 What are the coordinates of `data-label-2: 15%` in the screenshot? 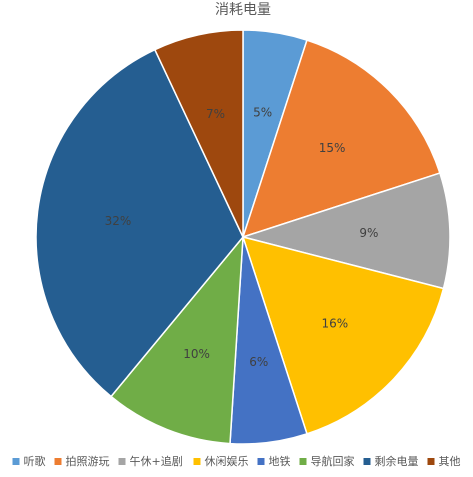 It's located at (332, 148).